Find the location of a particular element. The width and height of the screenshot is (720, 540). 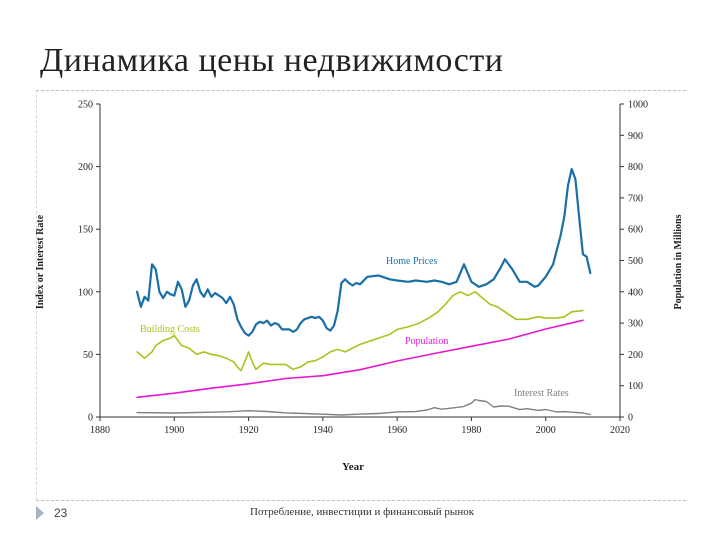

y-right-tick-label: 500 is located at coordinates (635, 261).